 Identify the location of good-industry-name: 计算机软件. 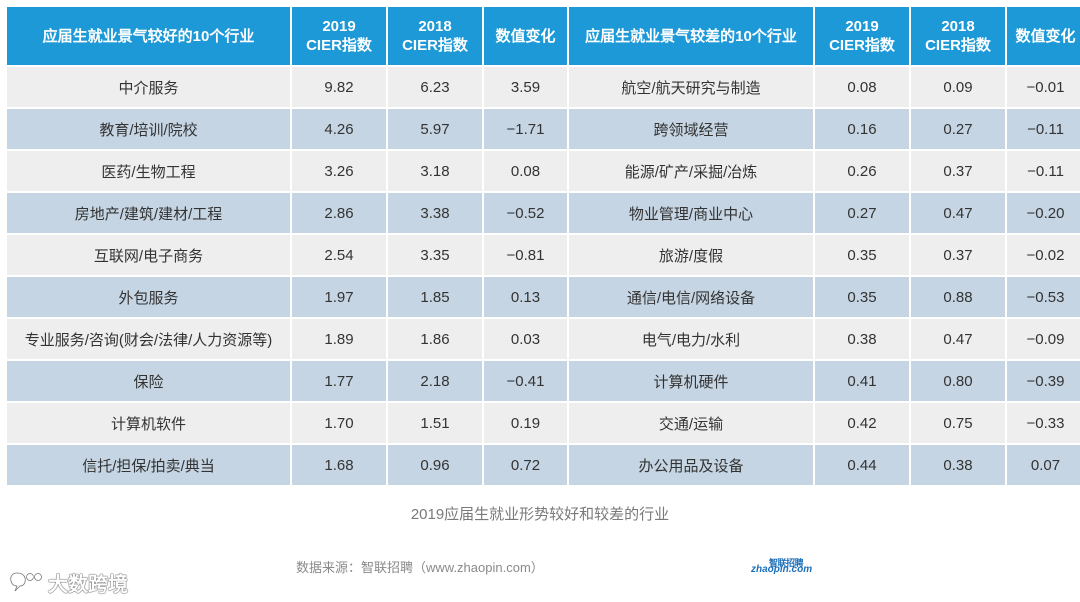
(148, 423).